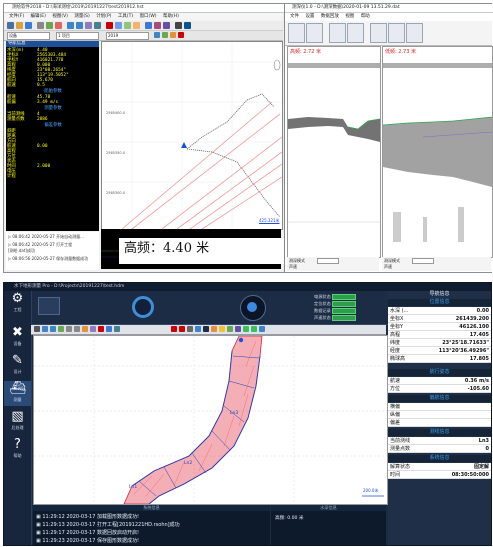 Image resolution: width=493 pixels, height=547 pixels. What do you see at coordinates (77, 36) in the screenshot?
I see `project-select: 1 项目` at bounding box center [77, 36].